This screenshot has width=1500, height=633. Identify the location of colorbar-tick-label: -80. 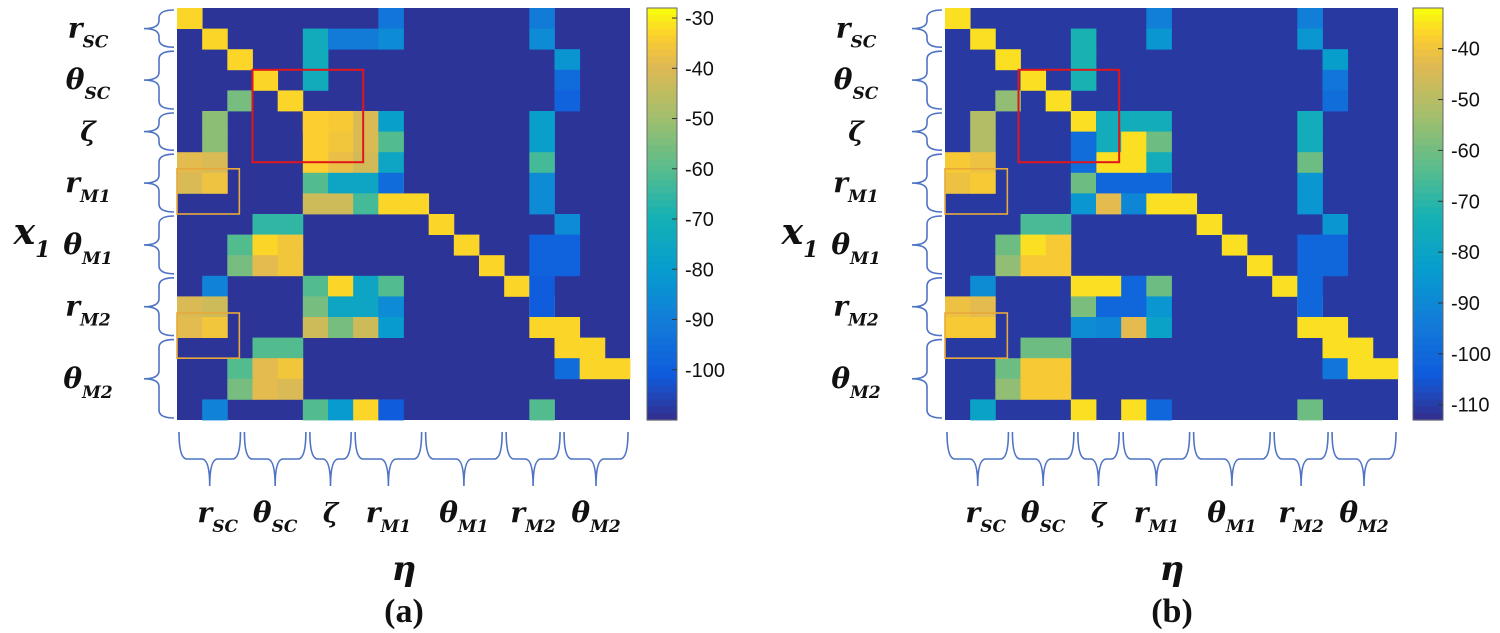
(699, 270).